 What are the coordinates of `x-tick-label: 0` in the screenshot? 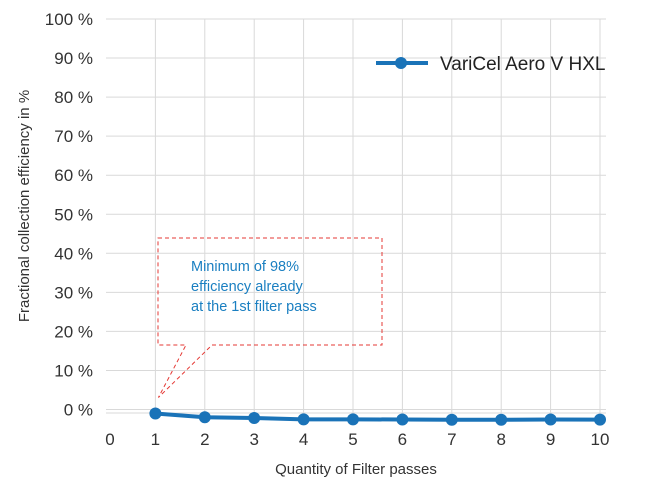 It's located at (109, 439).